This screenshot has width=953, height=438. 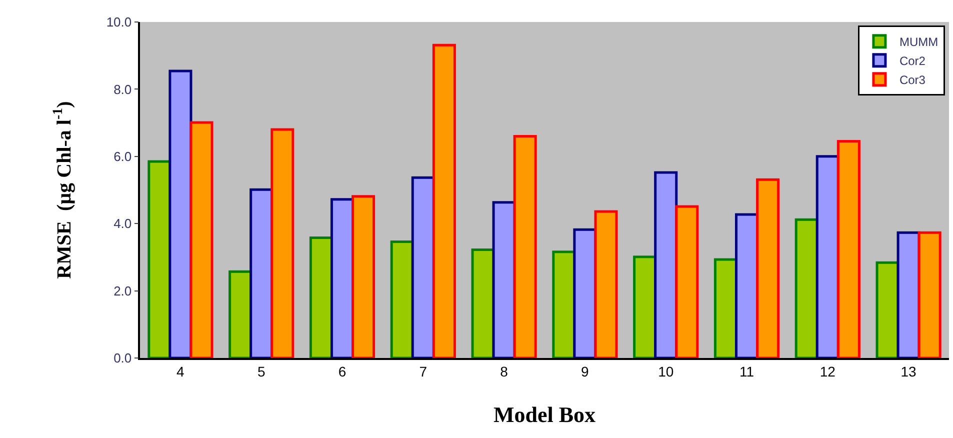 What do you see at coordinates (123, 224) in the screenshot?
I see `y-tick-label: 4.0` at bounding box center [123, 224].